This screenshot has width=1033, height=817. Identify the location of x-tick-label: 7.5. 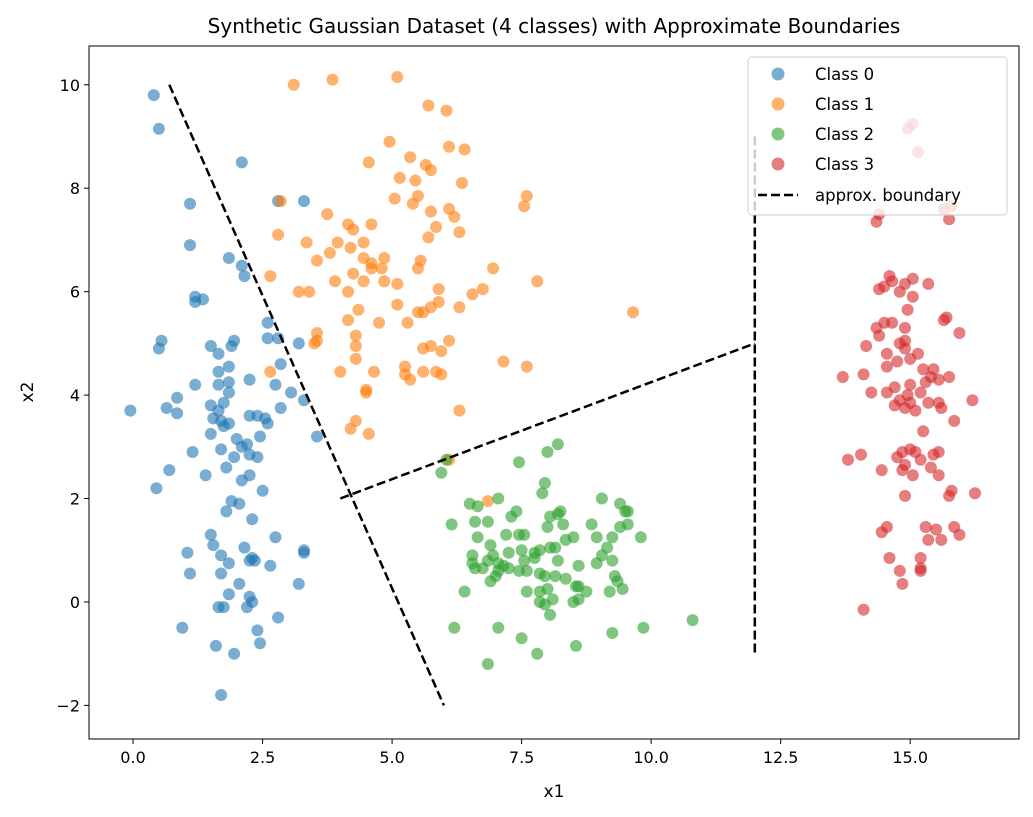
(521, 757).